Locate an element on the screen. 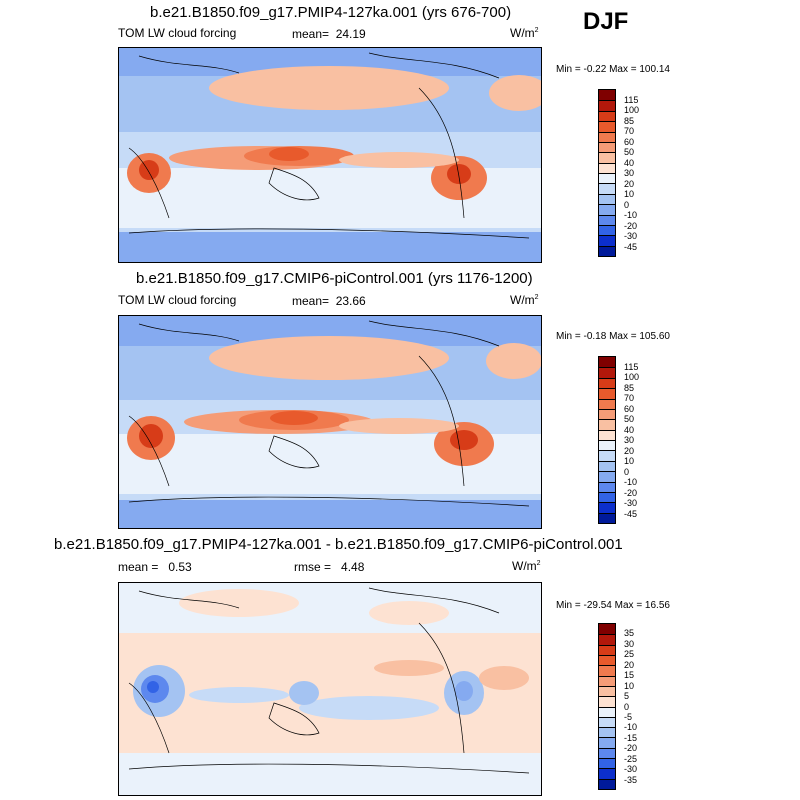  colorbar-label: -5 is located at coordinates (628, 716).